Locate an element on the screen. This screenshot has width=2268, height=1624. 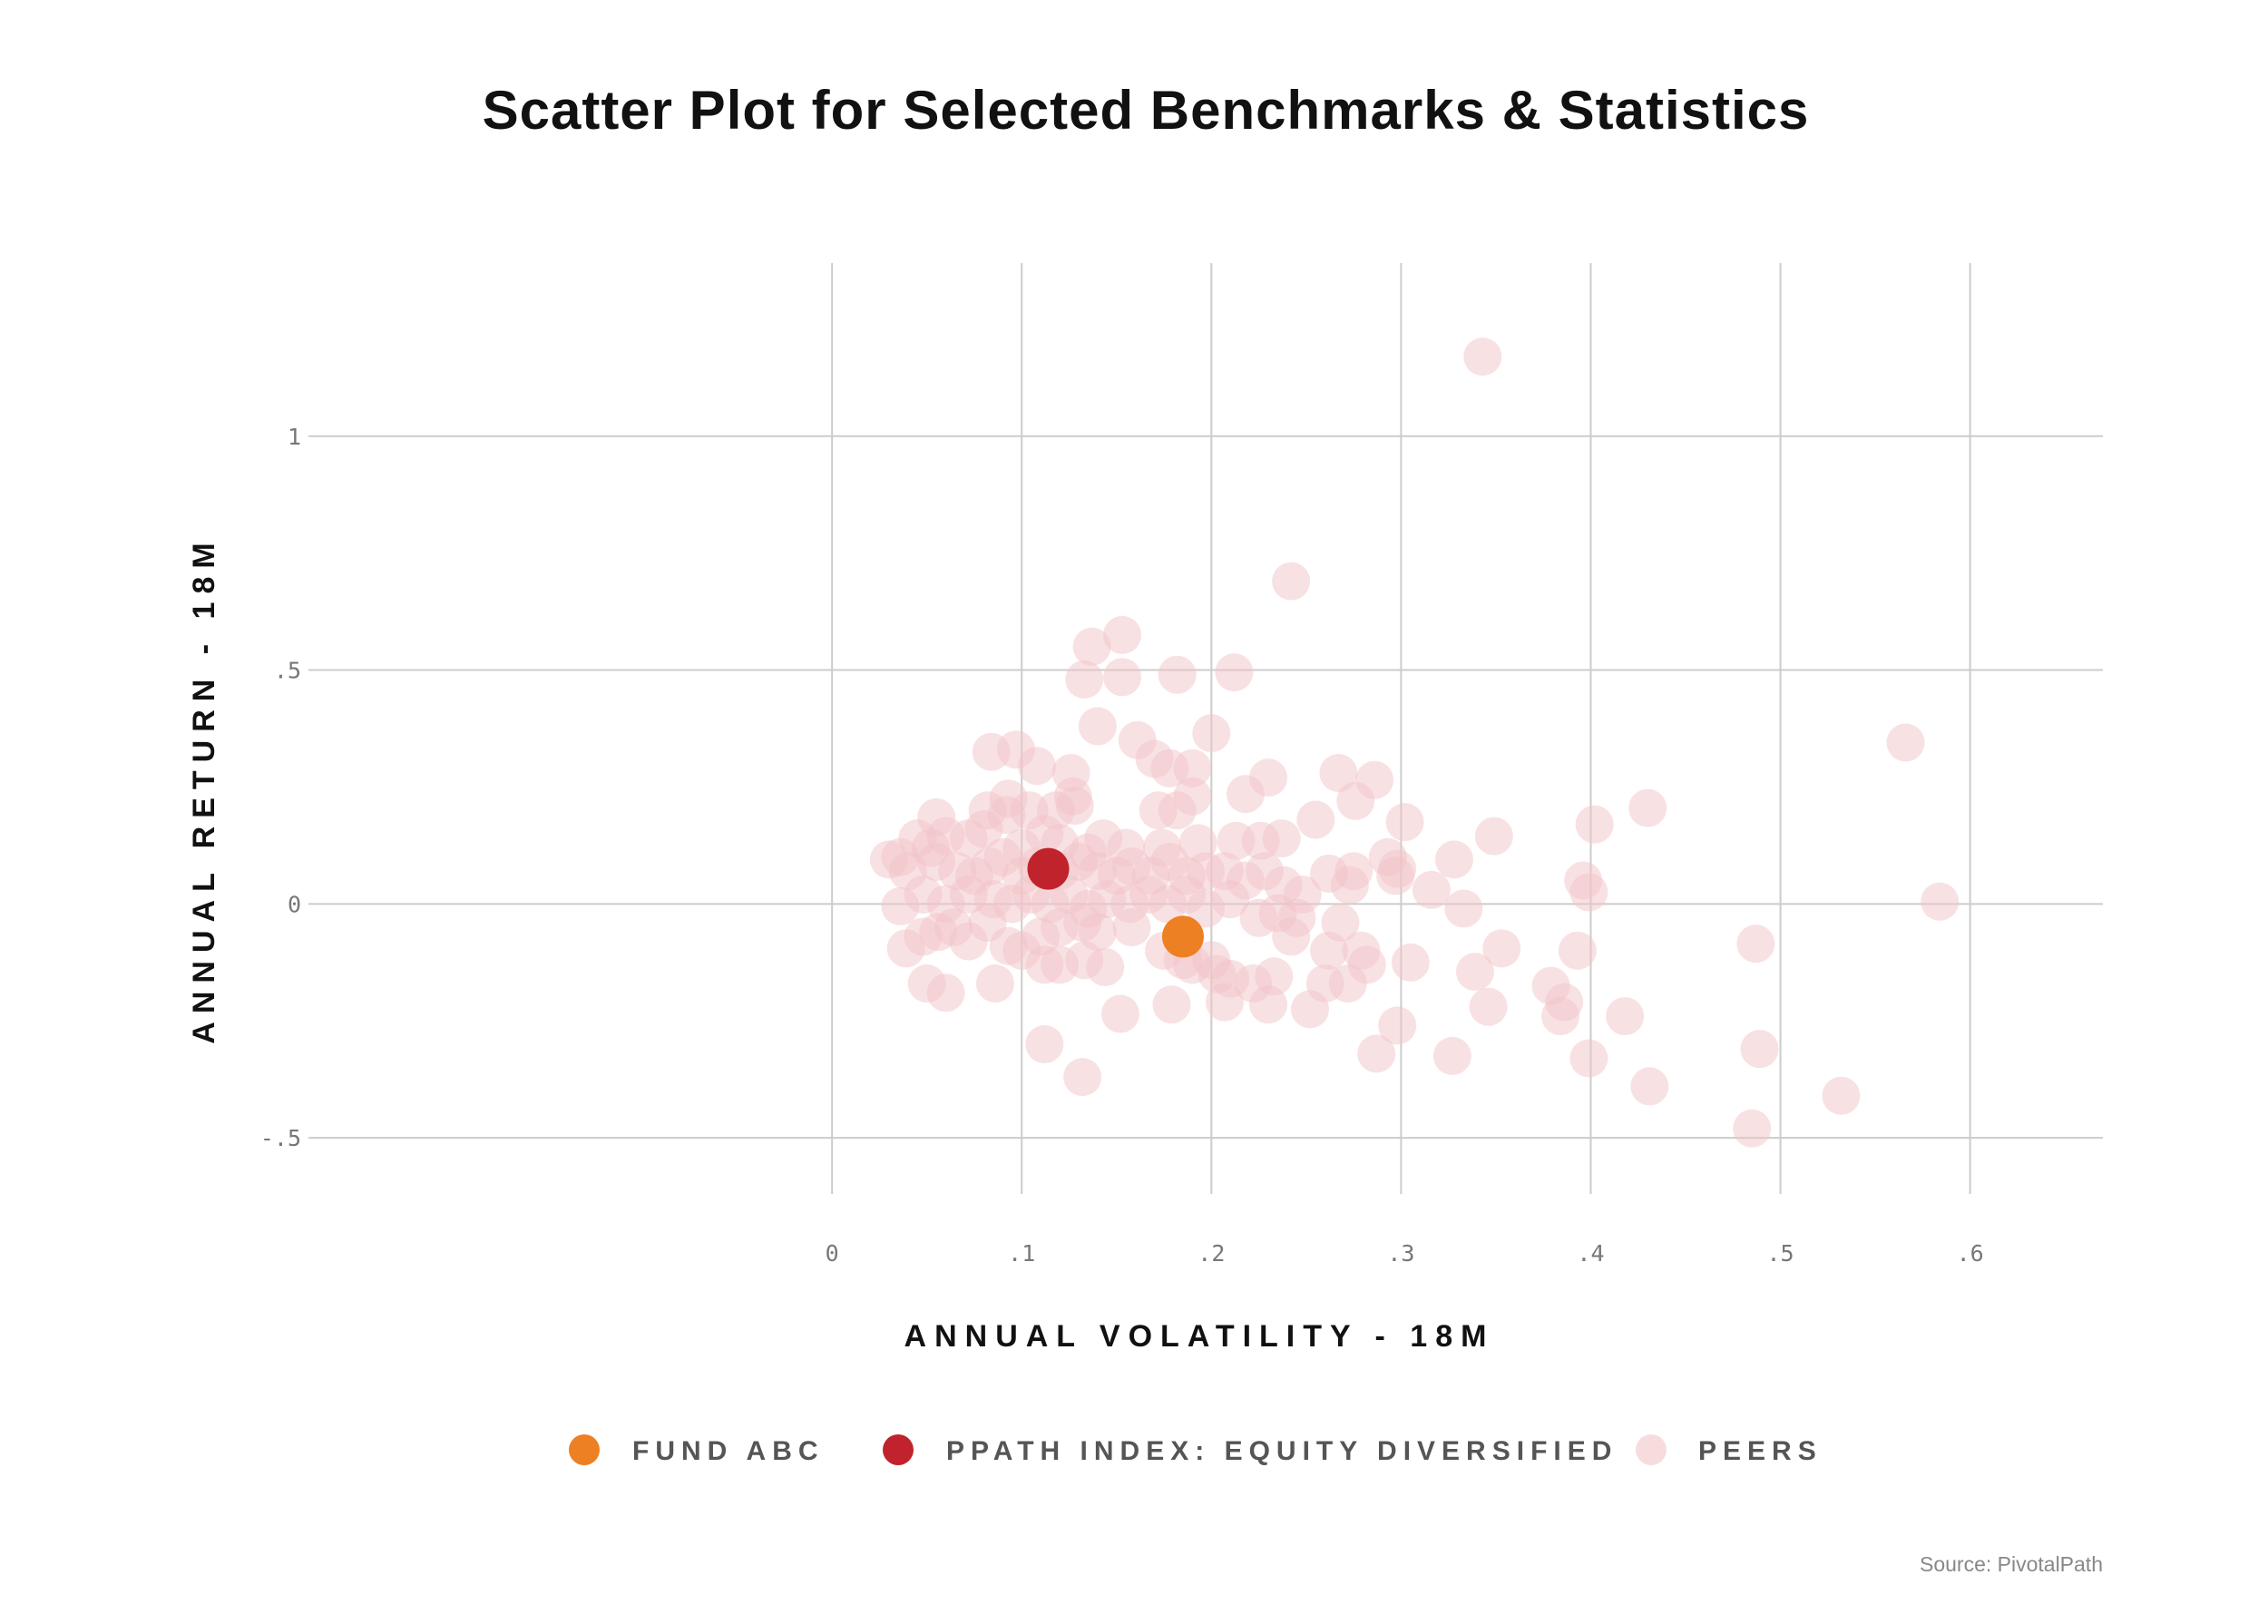
legend-marker-ppath-index-equity-diversified is located at coordinates (899, 1449).